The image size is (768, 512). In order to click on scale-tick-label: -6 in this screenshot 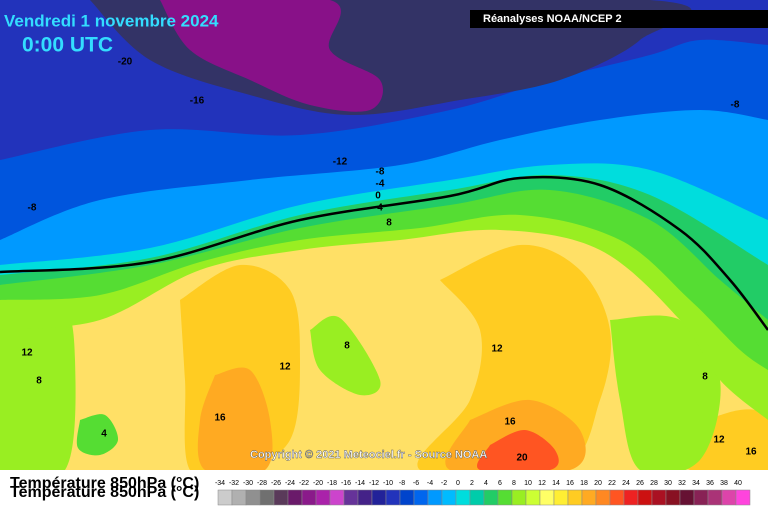, I will do `click(416, 483)`.